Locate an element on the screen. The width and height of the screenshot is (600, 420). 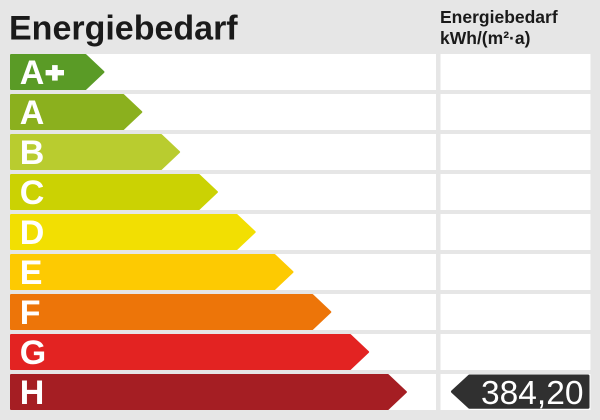
svg-text: B is located at coordinates (32, 153).